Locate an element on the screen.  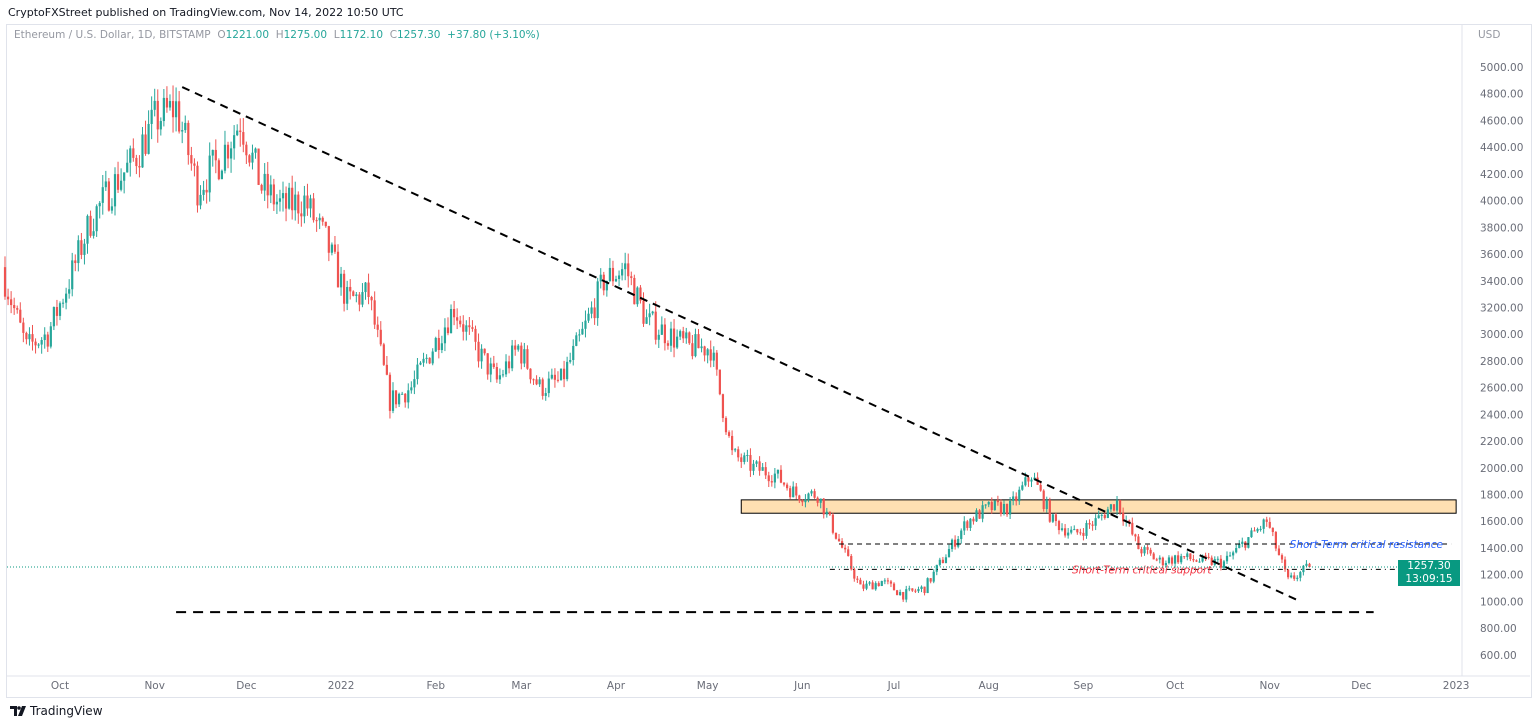
price-tick-label: 3000.00 is located at coordinates (1501, 335).